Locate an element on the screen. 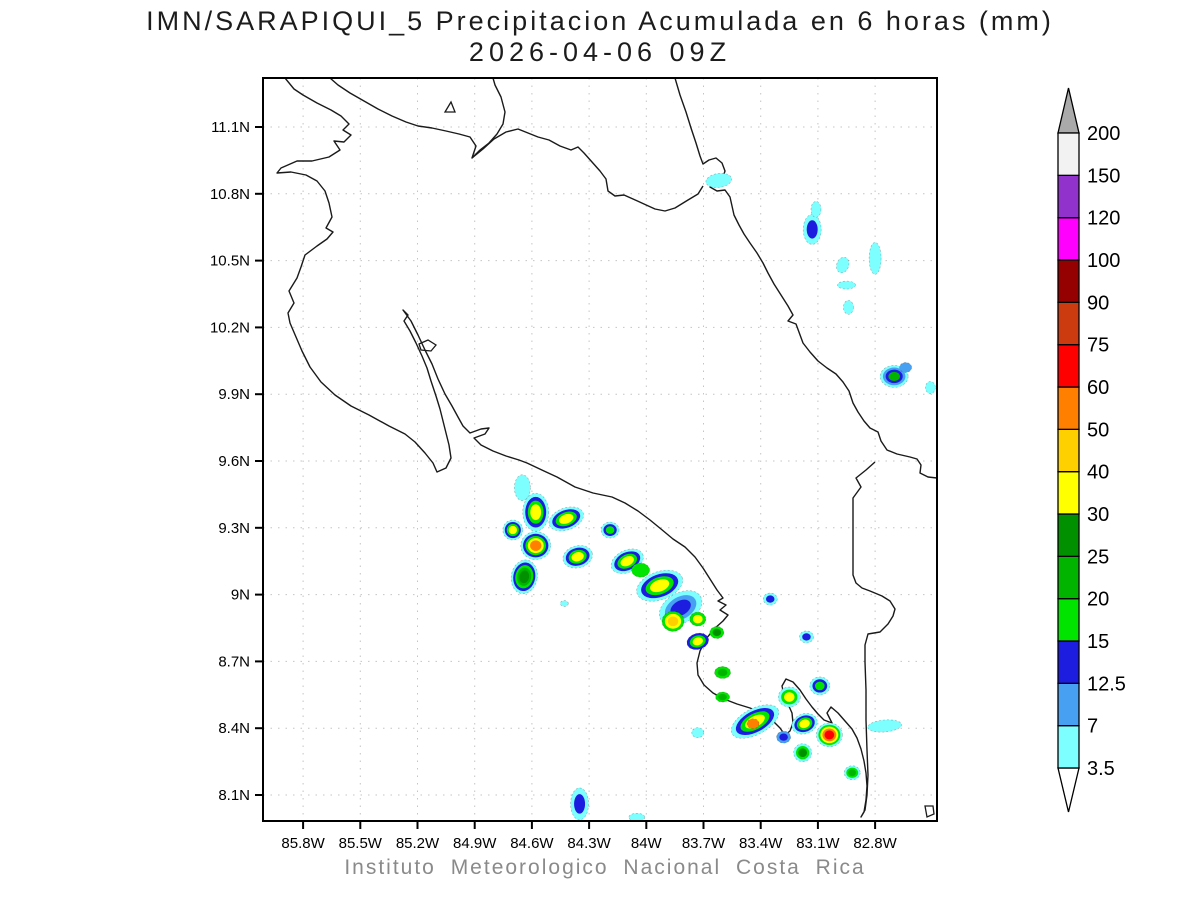  colorbar-level-label: 25 is located at coordinates (1098, 557).